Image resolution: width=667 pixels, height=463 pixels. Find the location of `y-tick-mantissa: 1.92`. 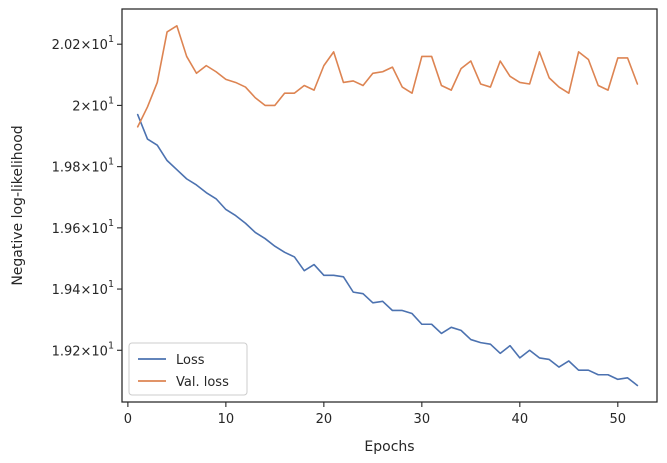

y-tick-mantissa: 1.92 is located at coordinates (66, 351).